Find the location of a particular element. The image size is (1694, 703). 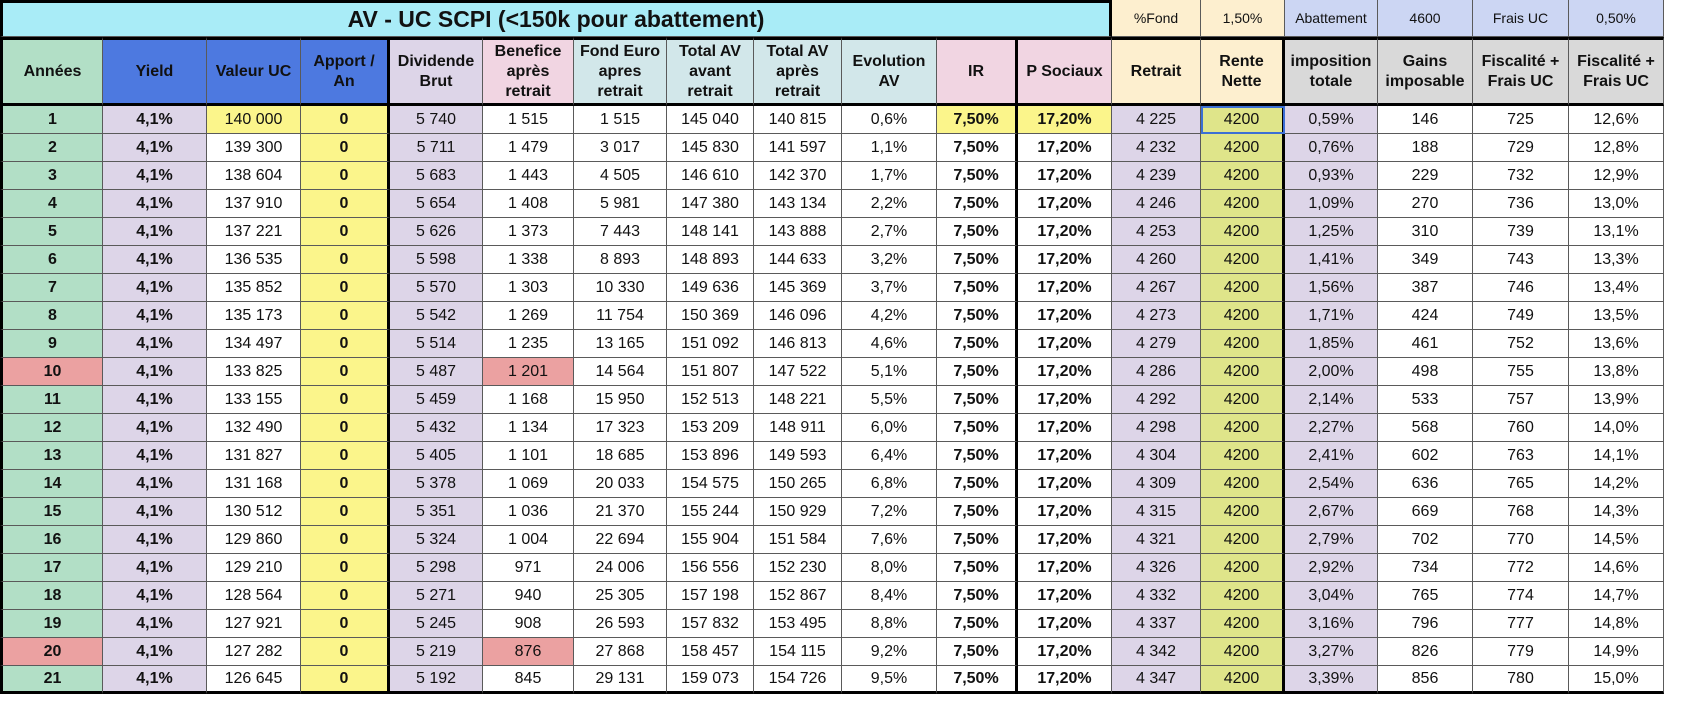

cell-ir-row-10: 7,50% is located at coordinates (977, 372).